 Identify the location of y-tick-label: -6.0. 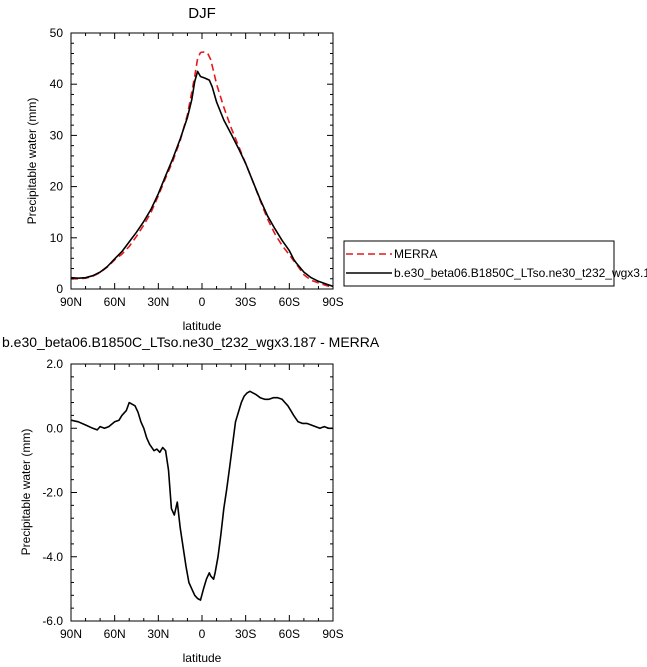
(52, 621).